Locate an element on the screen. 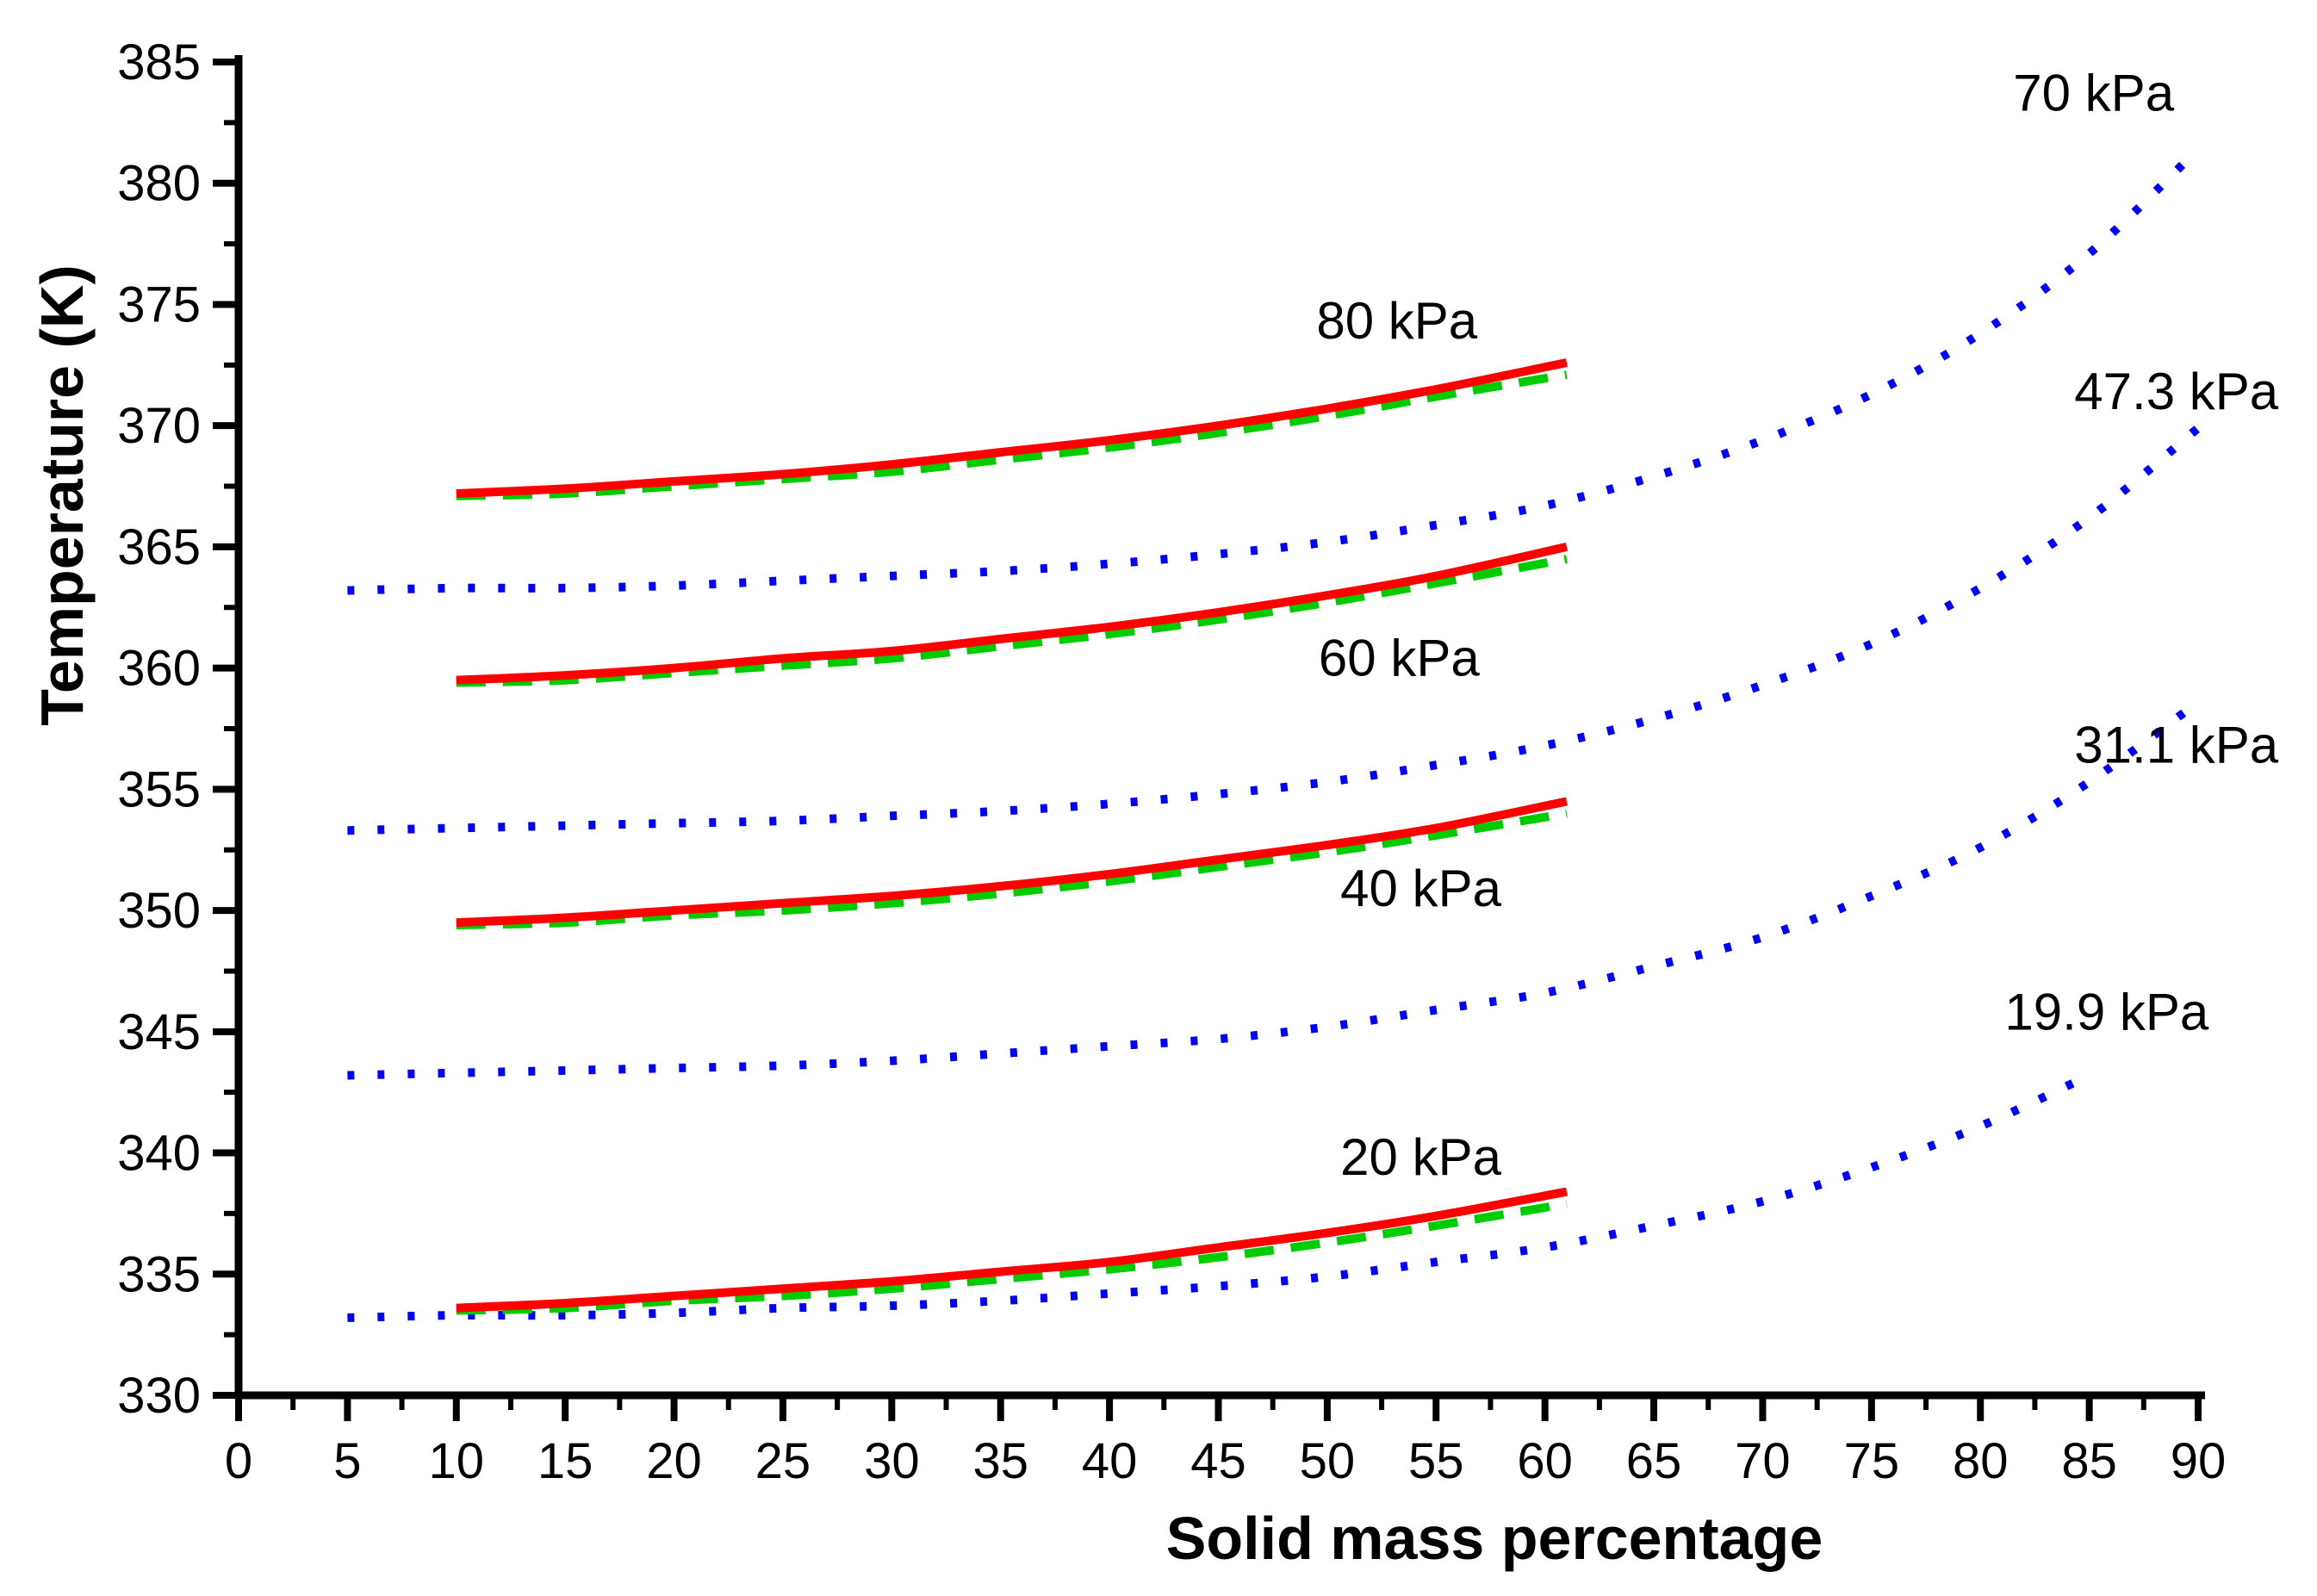 This screenshot has height=1596, width=2317. y-tick-label: 365 is located at coordinates (159, 547).